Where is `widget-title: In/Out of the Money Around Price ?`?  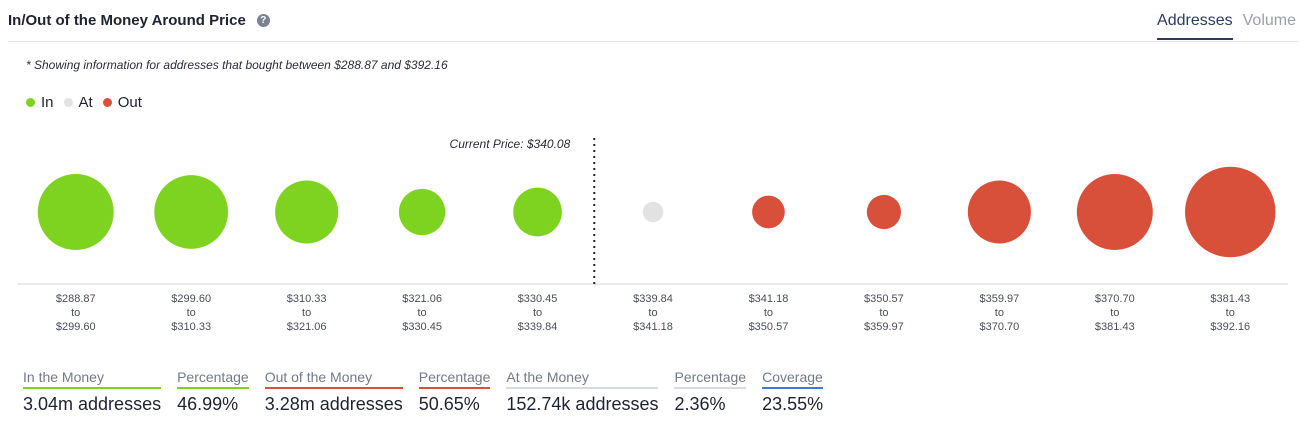
widget-title: In/Out of the Money Around Price ? is located at coordinates (139, 20).